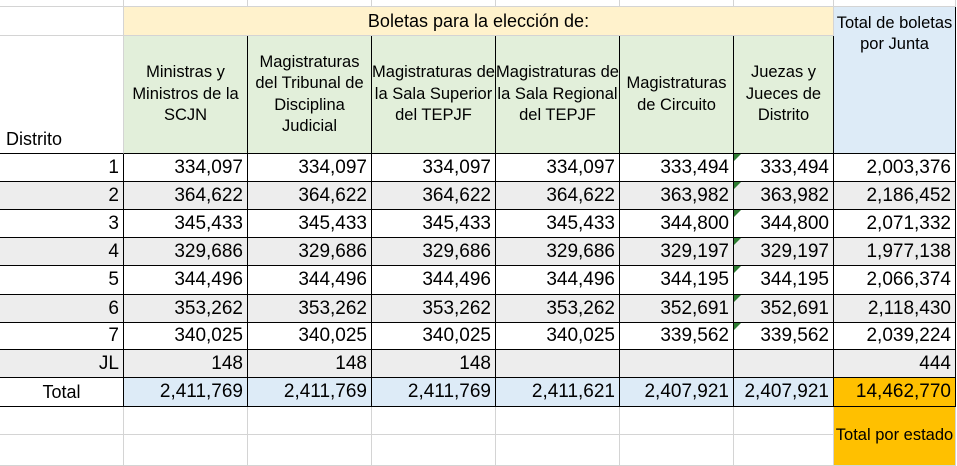 This screenshot has width=957, height=466. Describe the element at coordinates (186, 95) in the screenshot. I see `column-header-1: Ministras y Ministros de la SCJN` at that location.